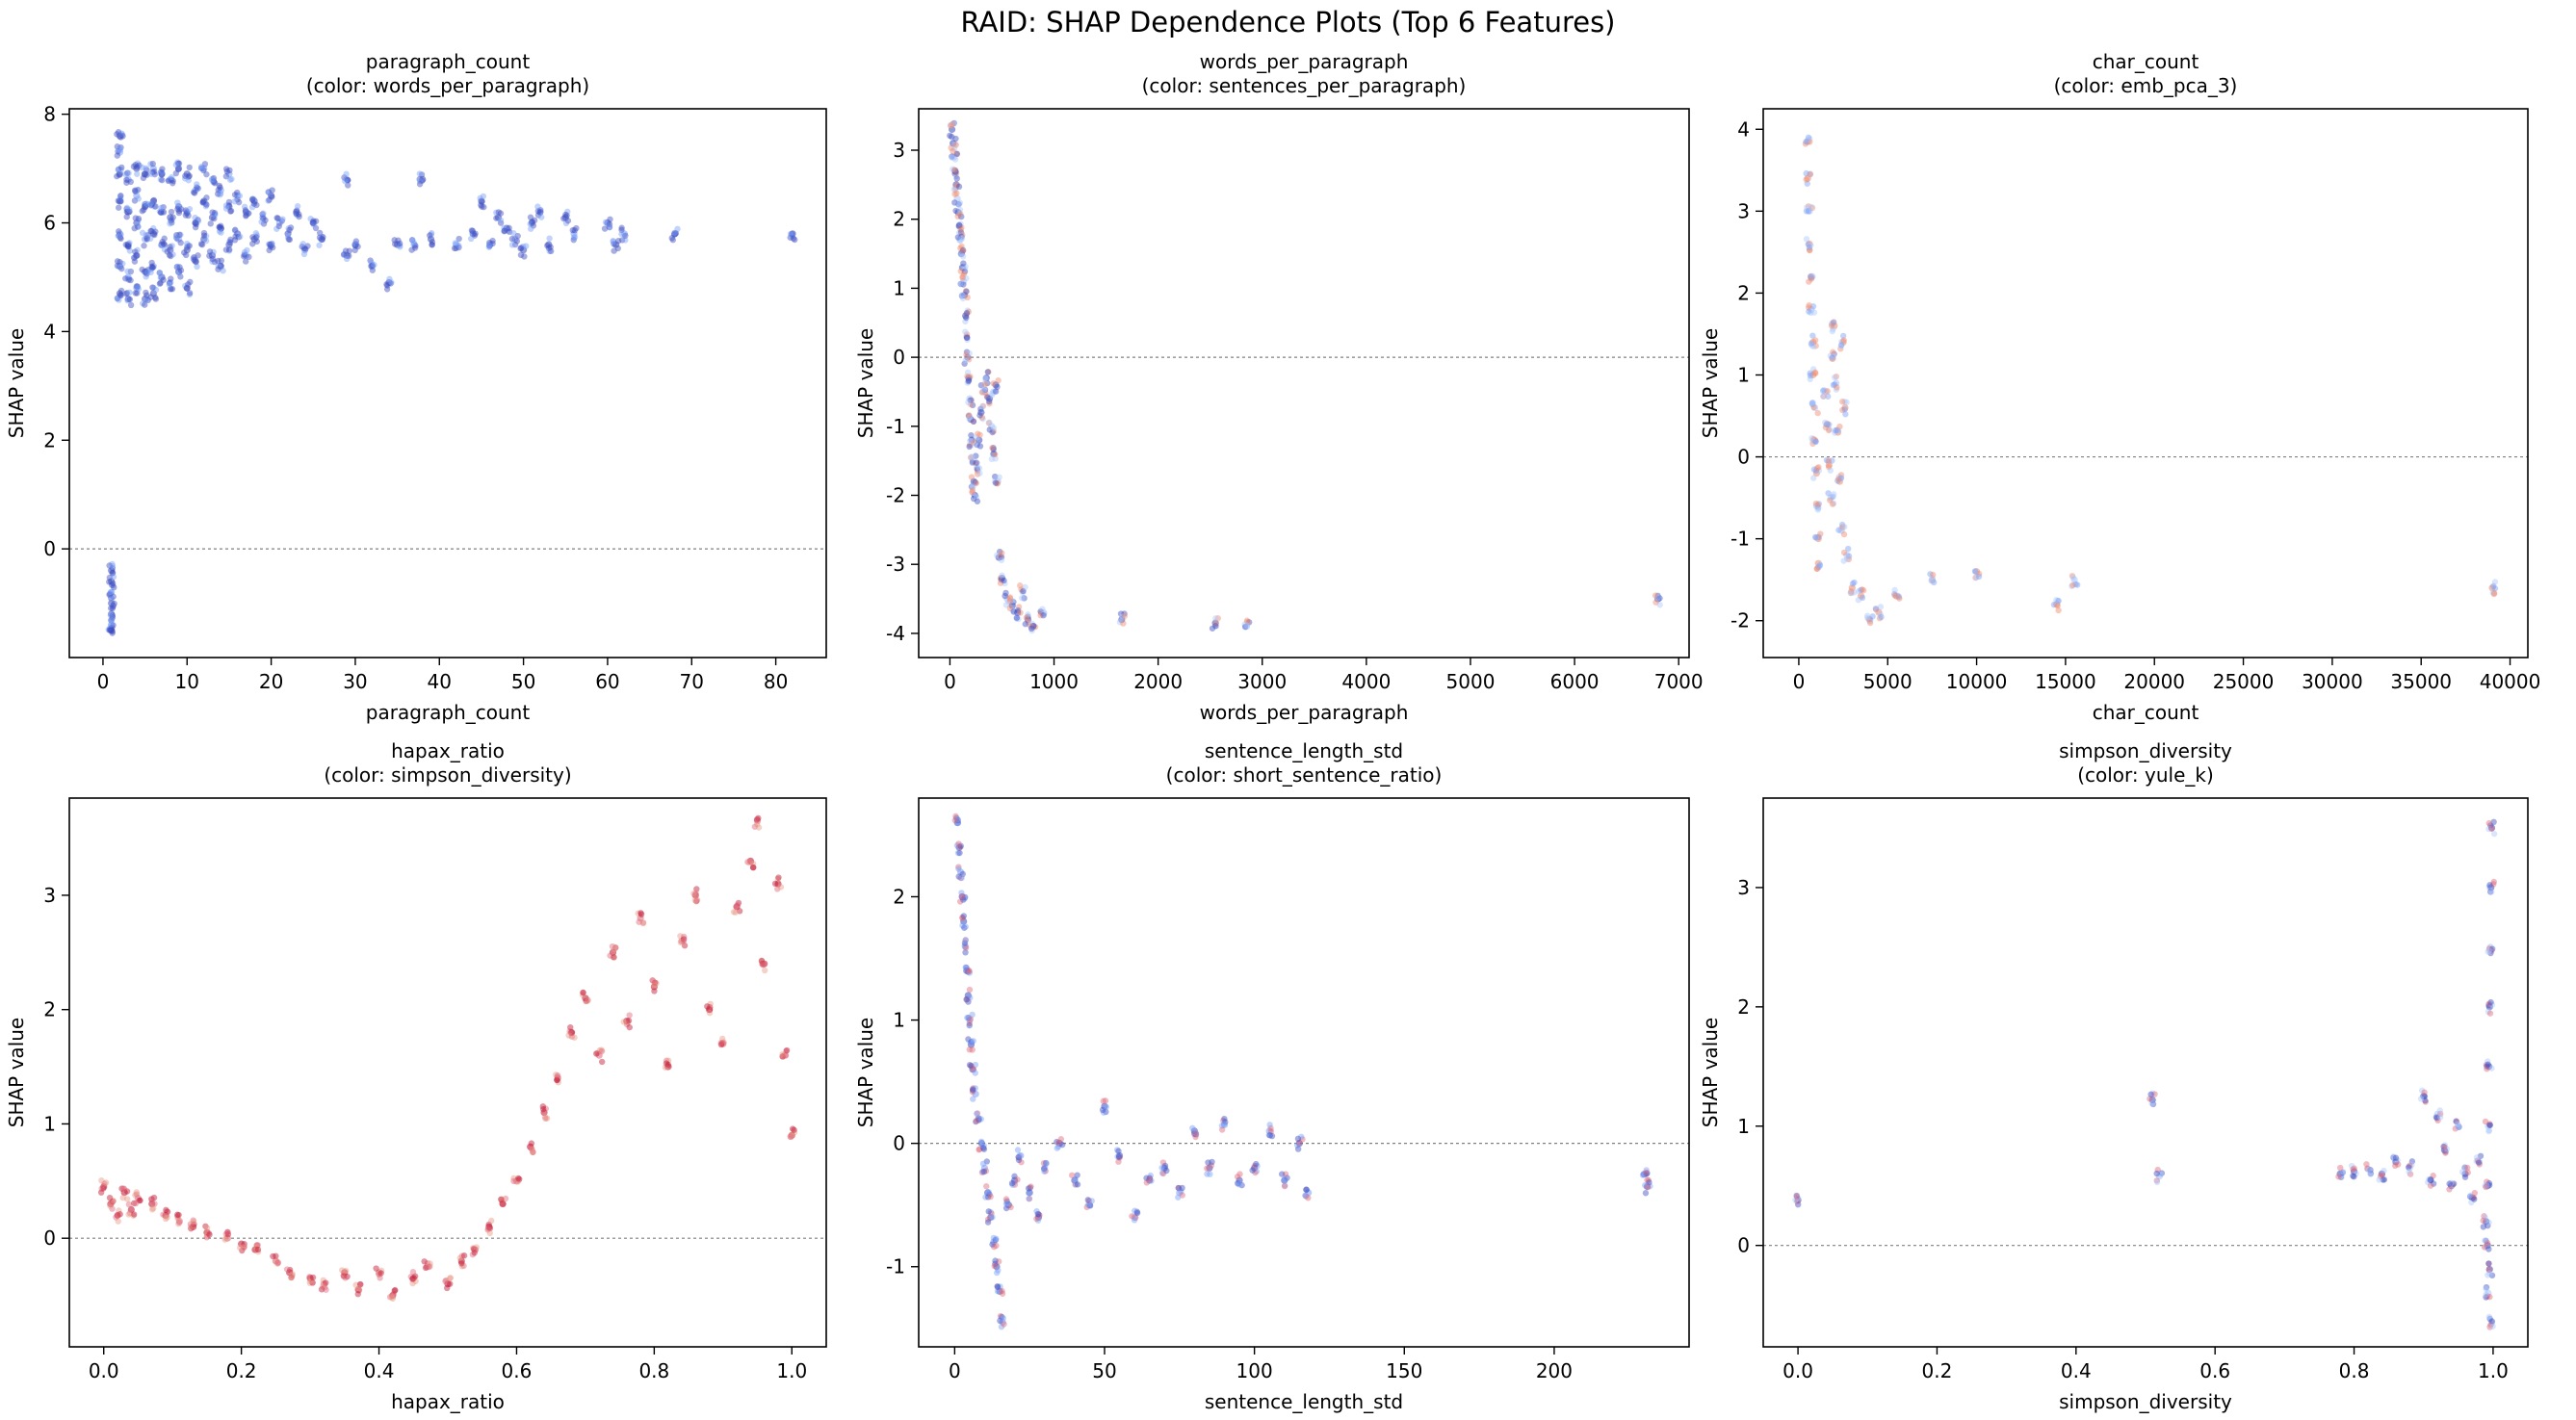 The image size is (2576, 1420). Describe the element at coordinates (1743, 1007) in the screenshot. I see `y-tick-label: 2` at that location.